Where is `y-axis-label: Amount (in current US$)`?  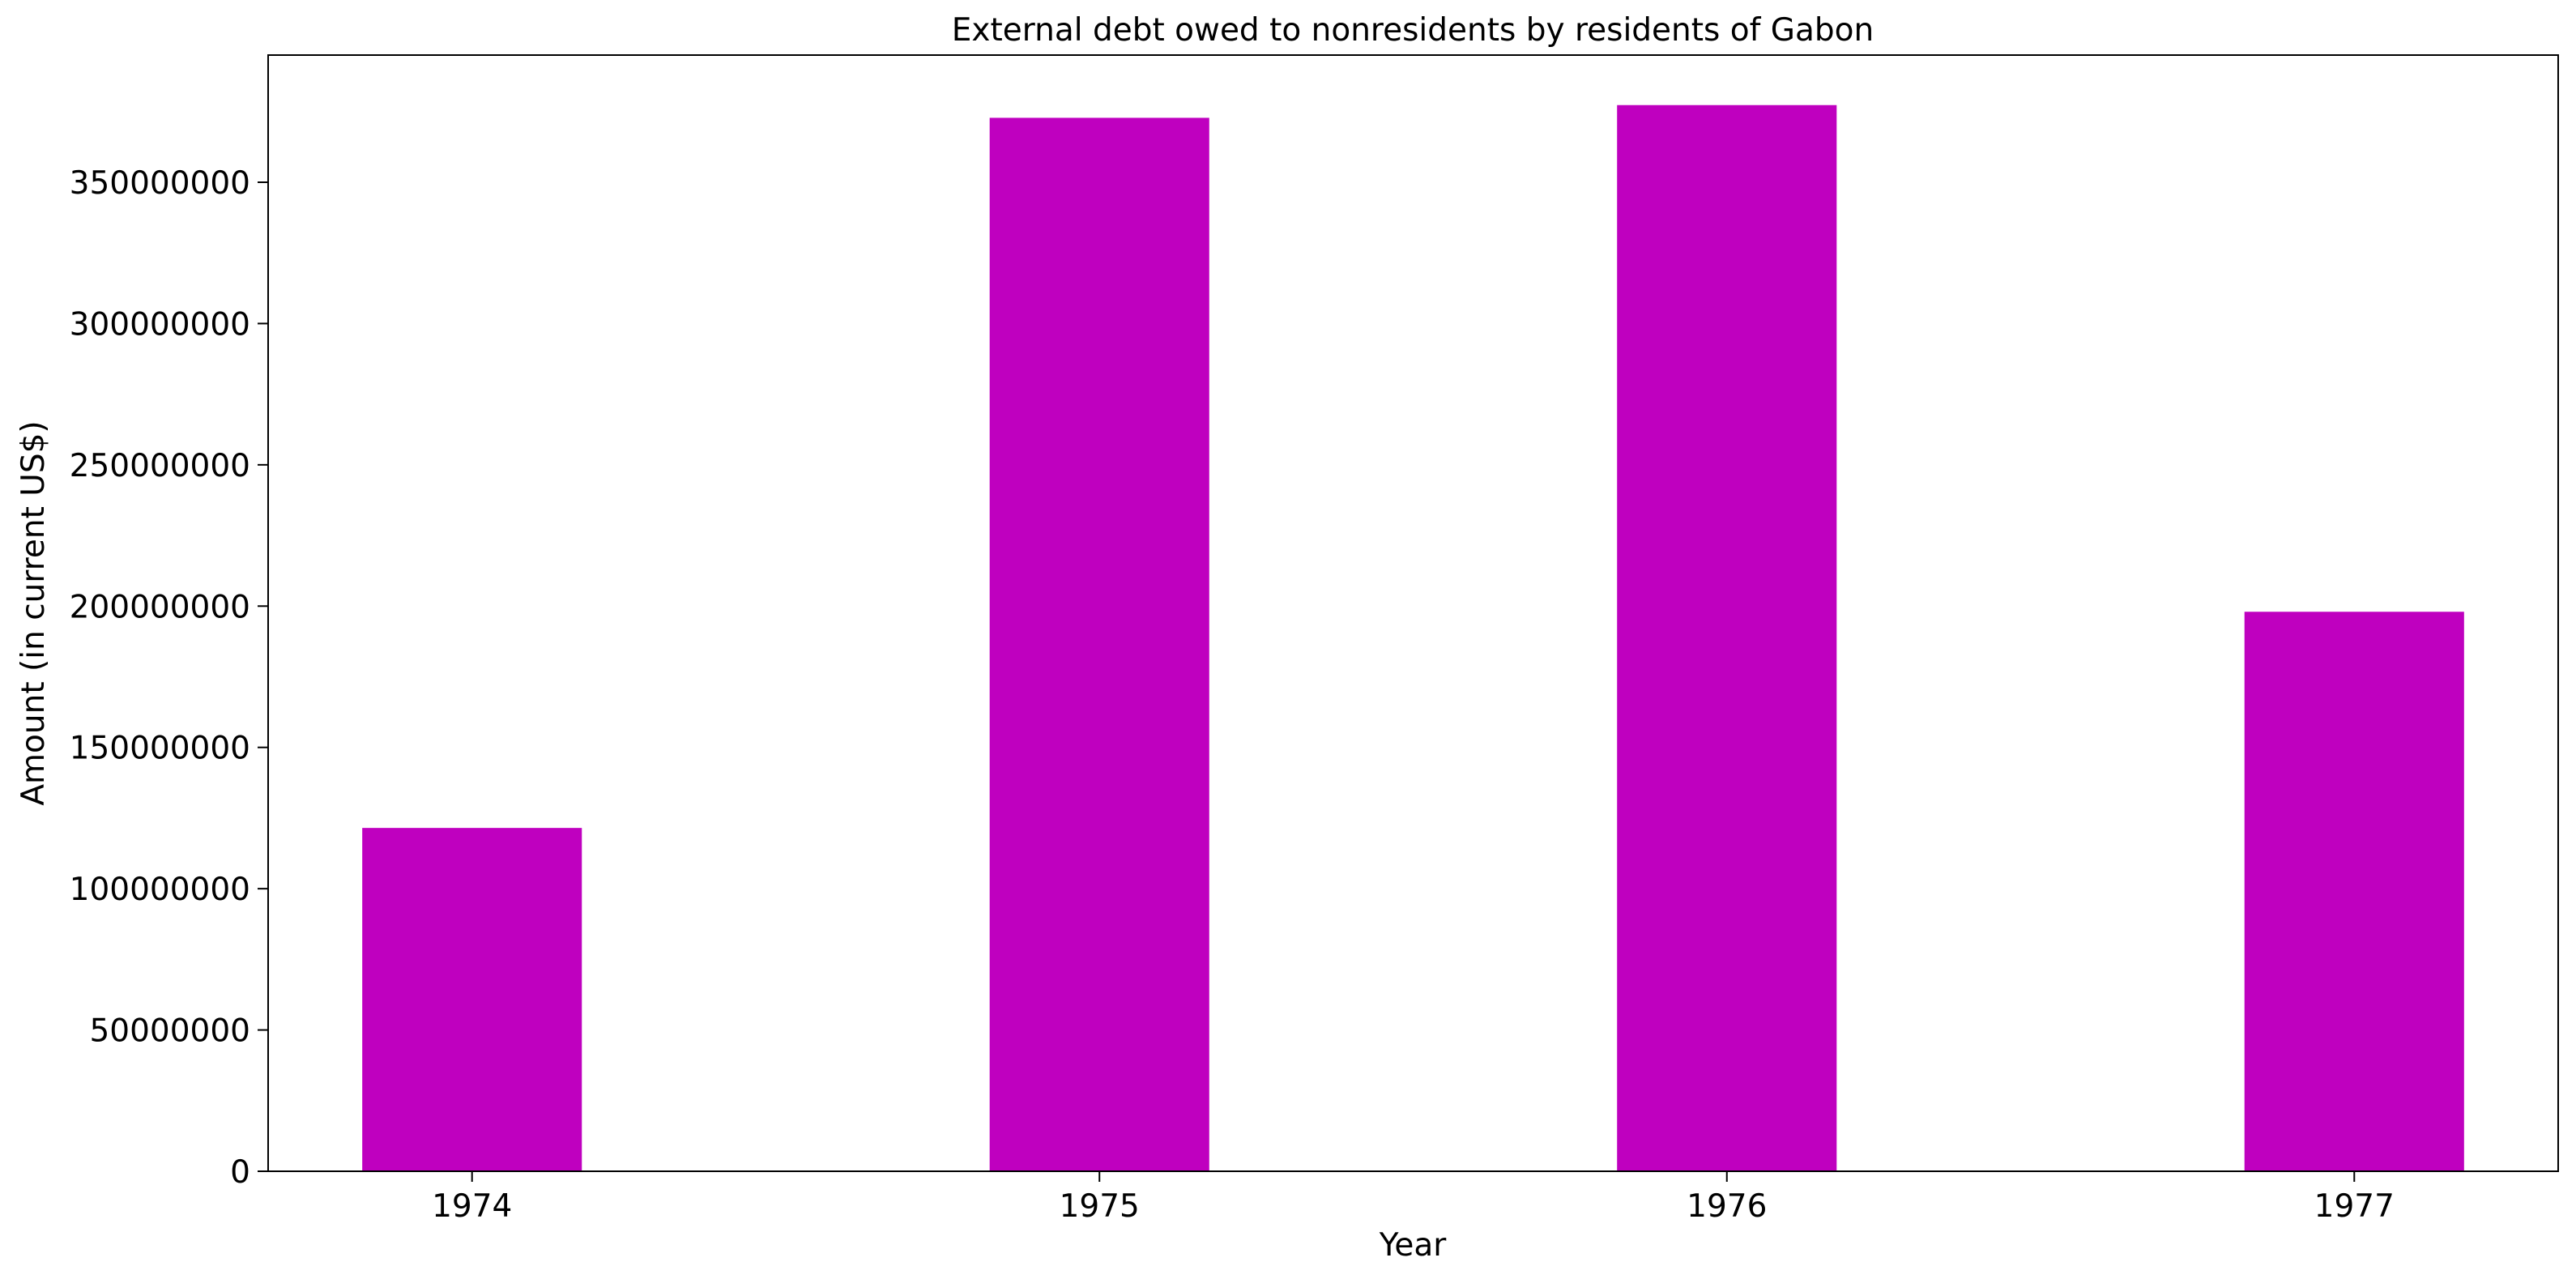
y-axis-label: Amount (in current US$) is located at coordinates (33, 612).